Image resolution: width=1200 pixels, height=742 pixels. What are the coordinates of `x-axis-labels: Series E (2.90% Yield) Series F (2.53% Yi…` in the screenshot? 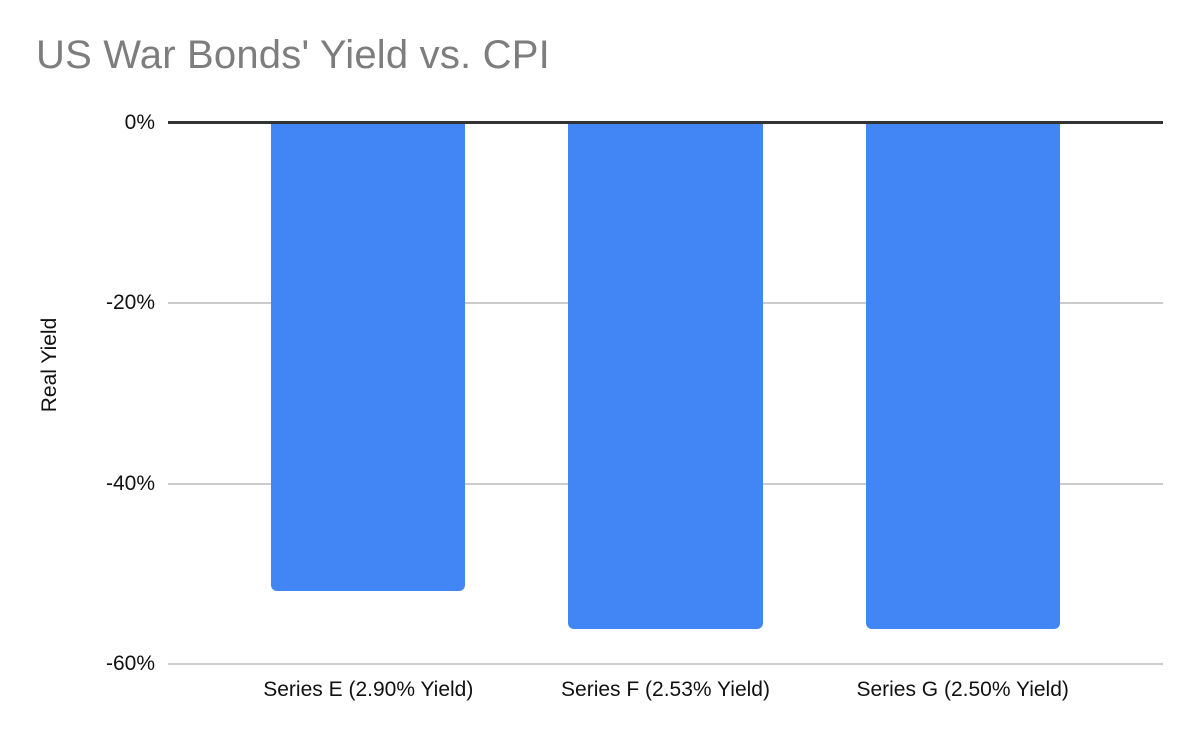 It's located at (665, 693).